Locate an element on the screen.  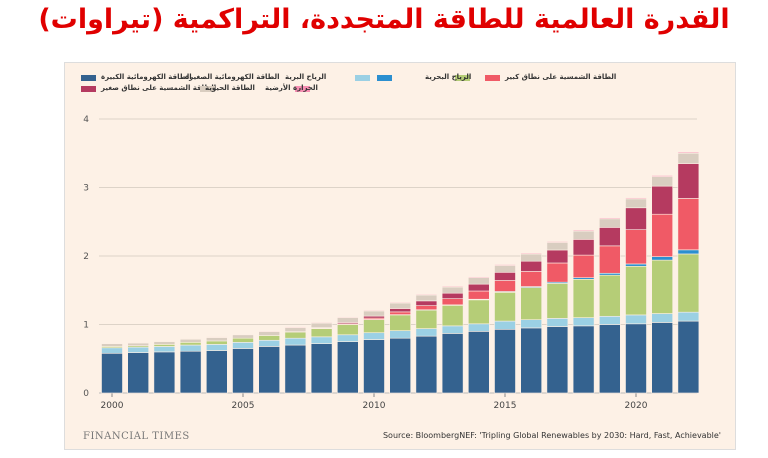
y-tick-label: 4 is located at coordinates (86, 120).